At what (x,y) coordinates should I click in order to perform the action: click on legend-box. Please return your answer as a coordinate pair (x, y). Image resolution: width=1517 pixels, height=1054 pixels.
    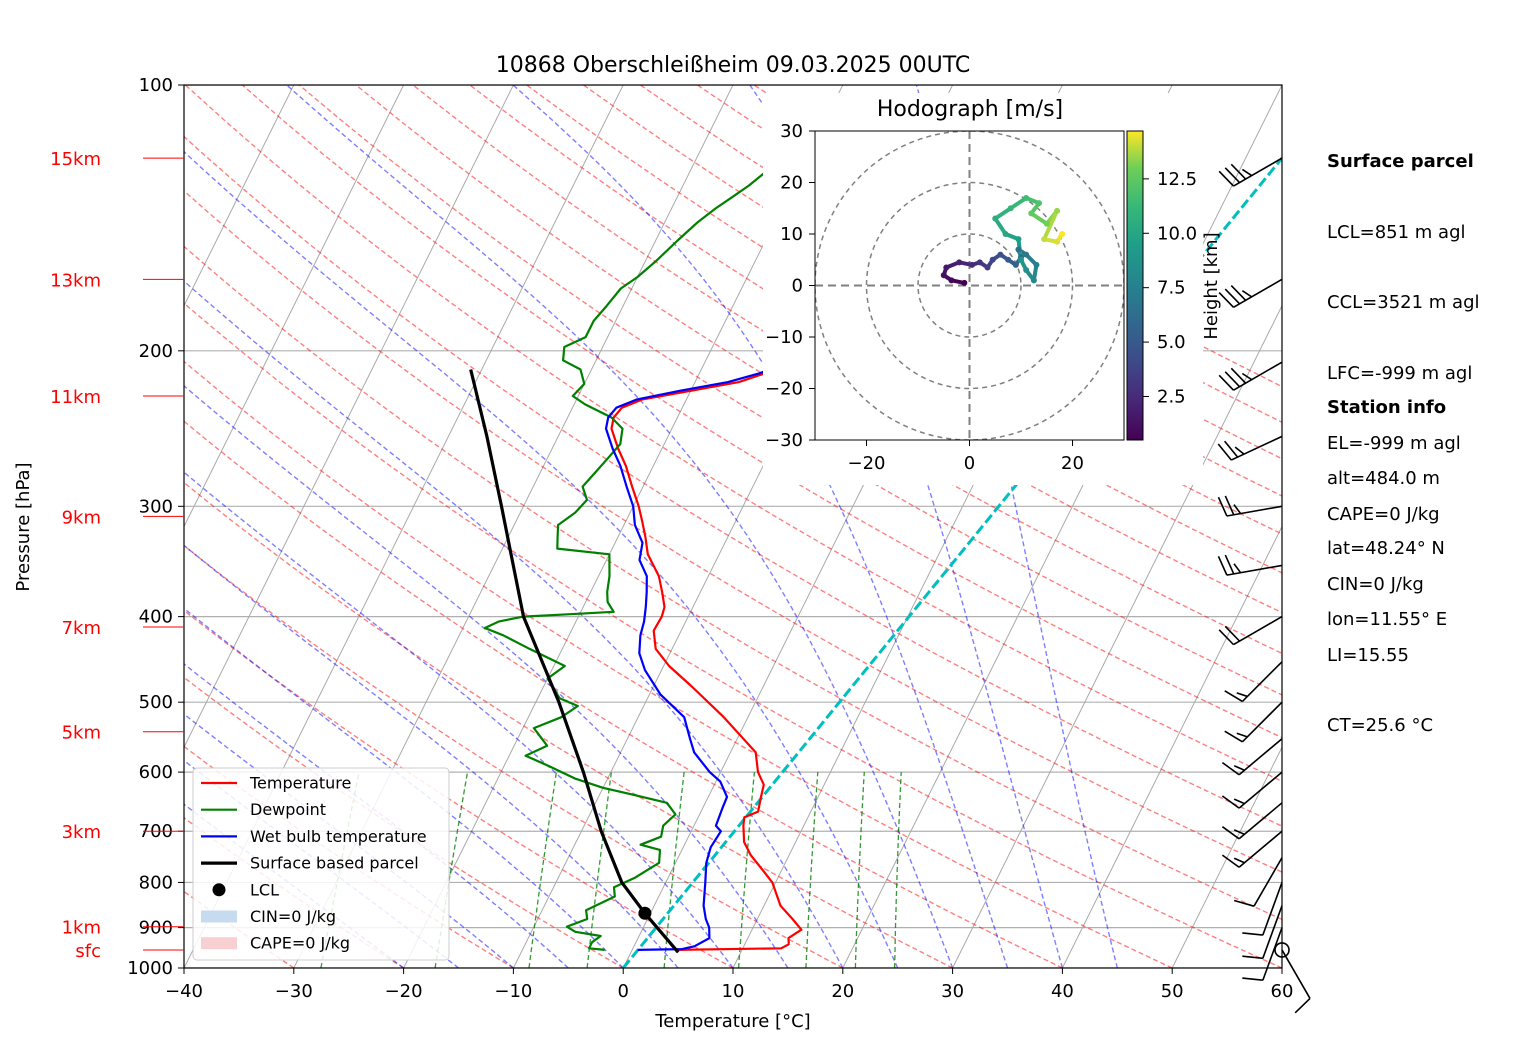
    Looking at the image, I should click on (321, 864).